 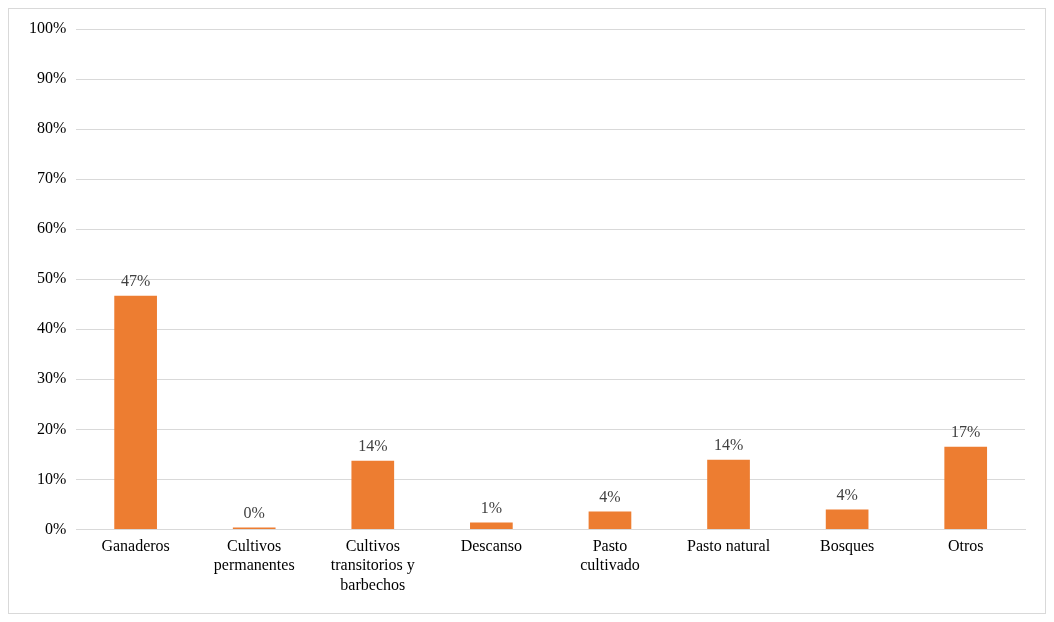 What do you see at coordinates (56, 528) in the screenshot?
I see `y-tick-label: 0%` at bounding box center [56, 528].